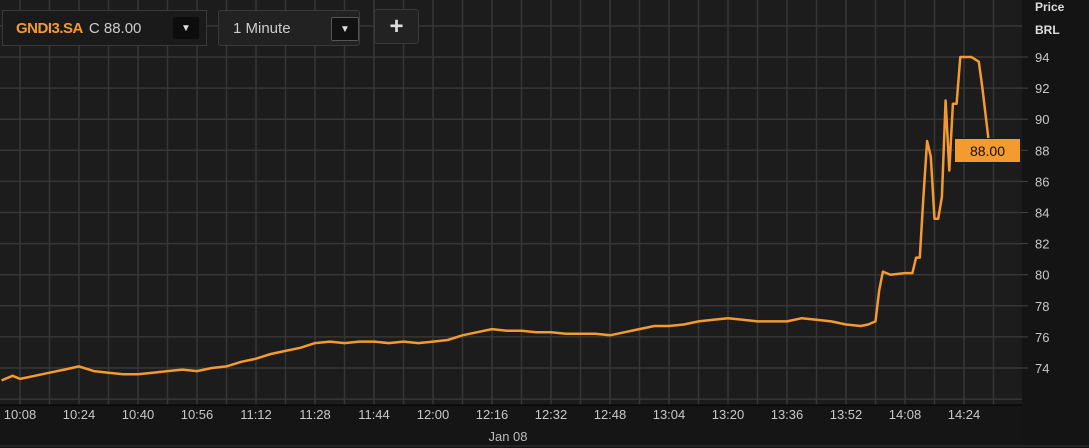 This screenshot has height=448, width=1089. What do you see at coordinates (964, 414) in the screenshot?
I see `x-tick-label: 14:24` at bounding box center [964, 414].